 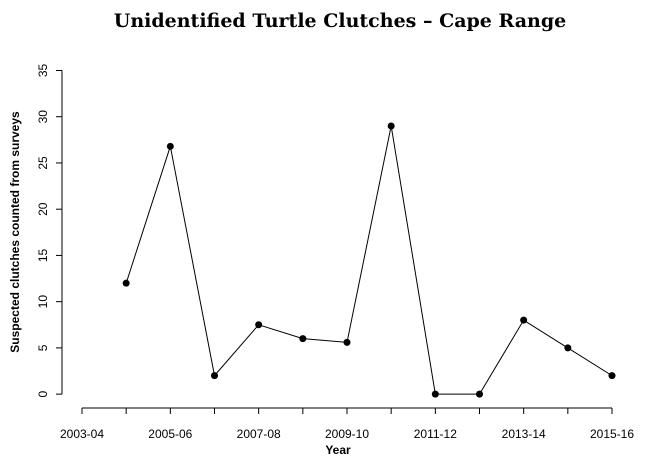 What do you see at coordinates (524, 434) in the screenshot?
I see `x-tick-label: 2013-14` at bounding box center [524, 434].